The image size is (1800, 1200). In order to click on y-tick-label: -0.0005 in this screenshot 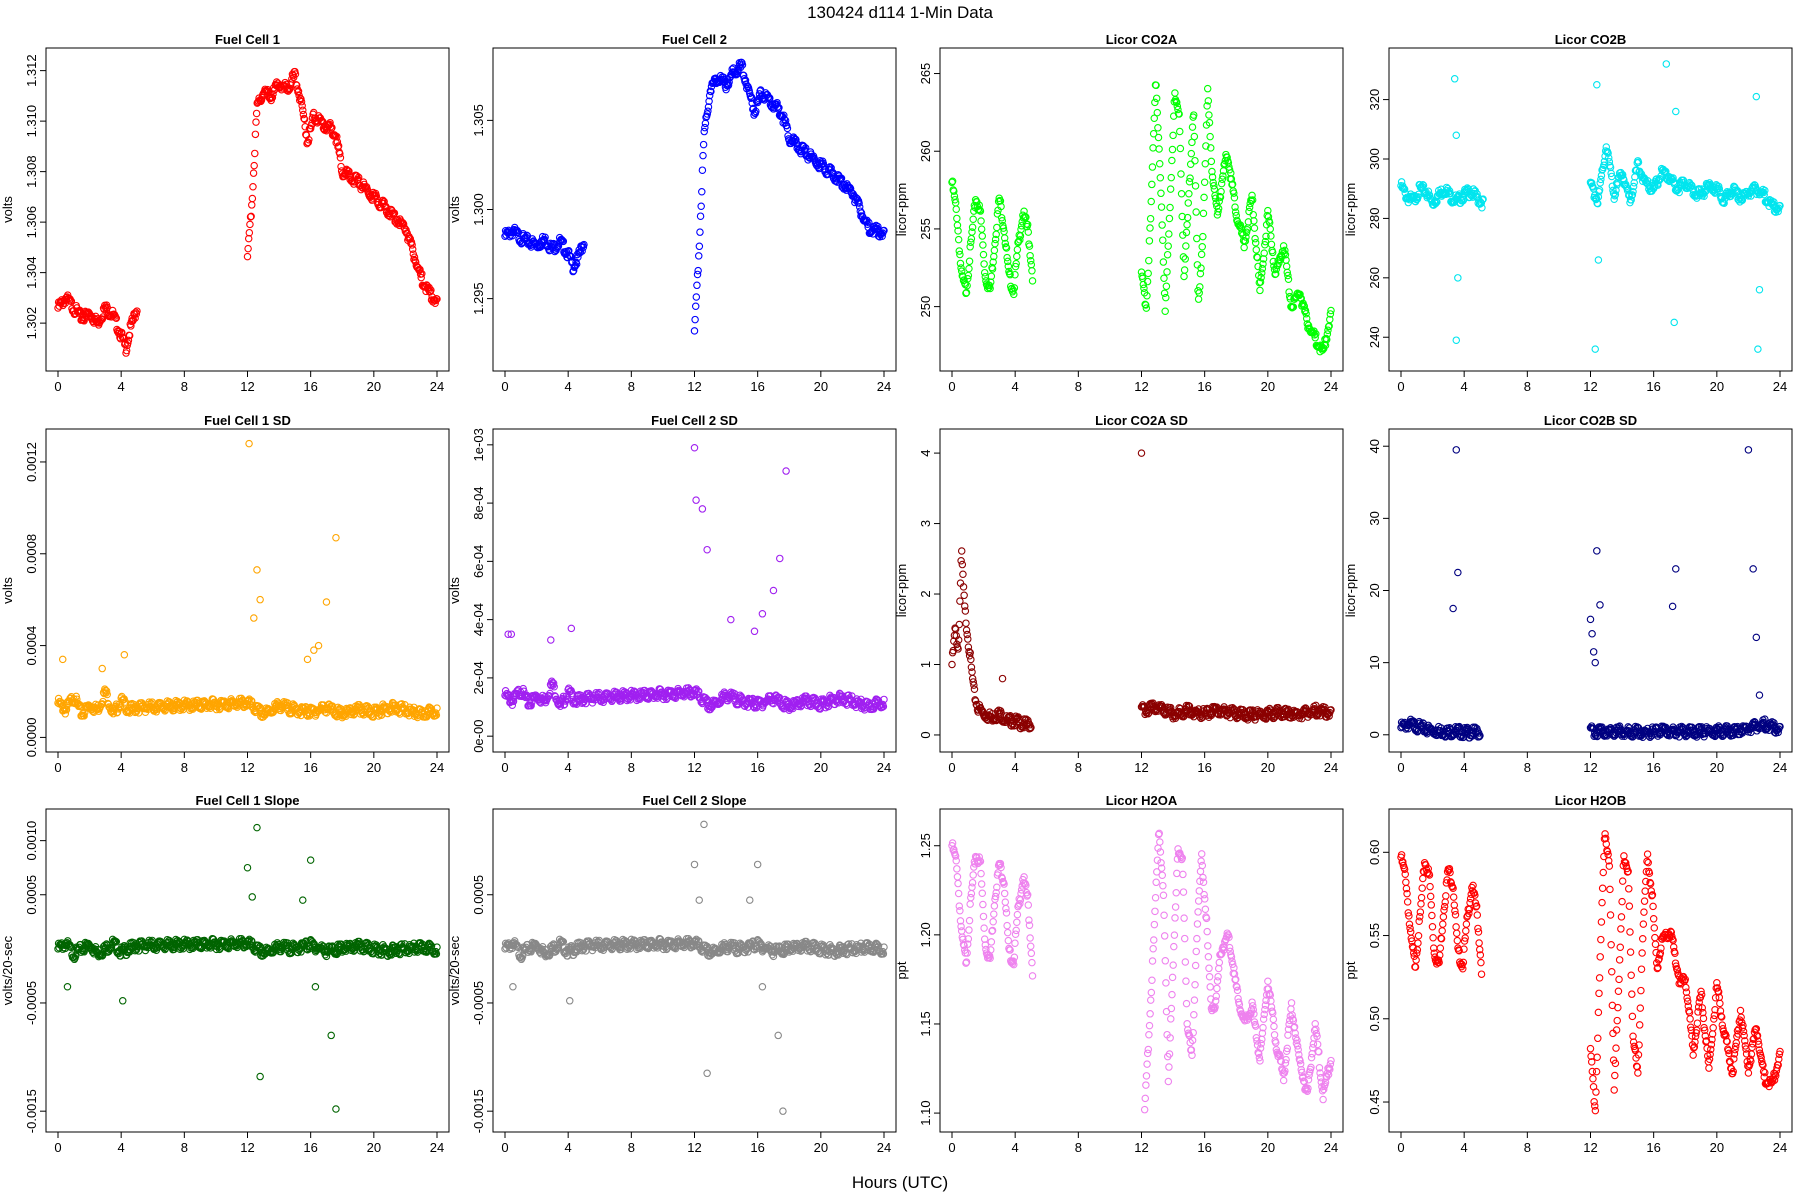, I will do `click(478, 1003)`.